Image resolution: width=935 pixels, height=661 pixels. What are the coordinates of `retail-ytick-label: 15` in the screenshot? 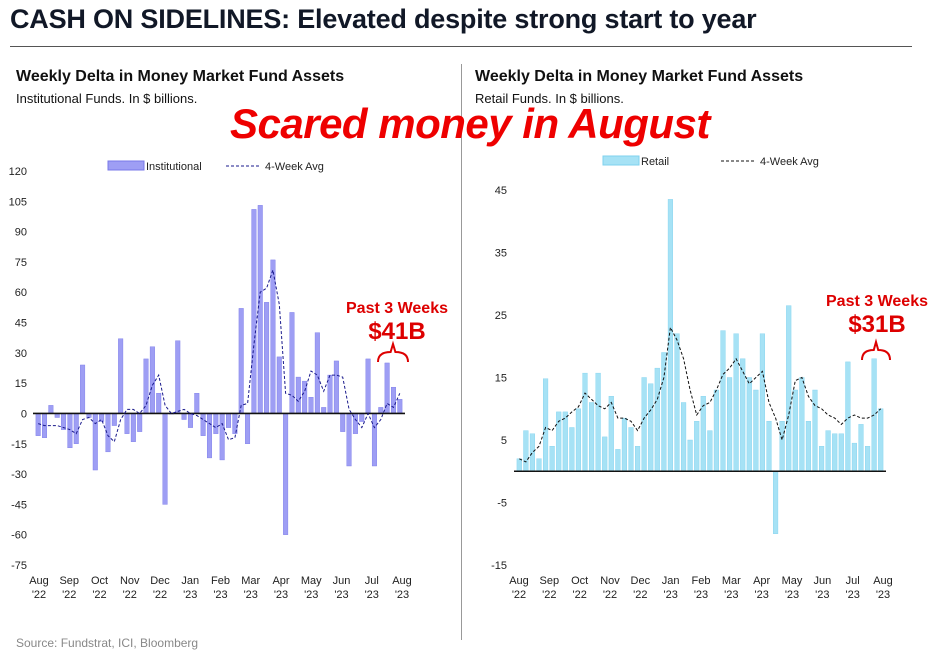 It's located at (501, 379).